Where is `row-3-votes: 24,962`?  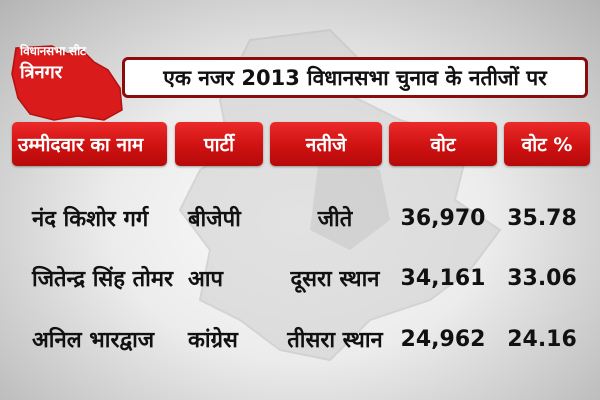
row-3-votes: 24,962 is located at coordinates (443, 339).